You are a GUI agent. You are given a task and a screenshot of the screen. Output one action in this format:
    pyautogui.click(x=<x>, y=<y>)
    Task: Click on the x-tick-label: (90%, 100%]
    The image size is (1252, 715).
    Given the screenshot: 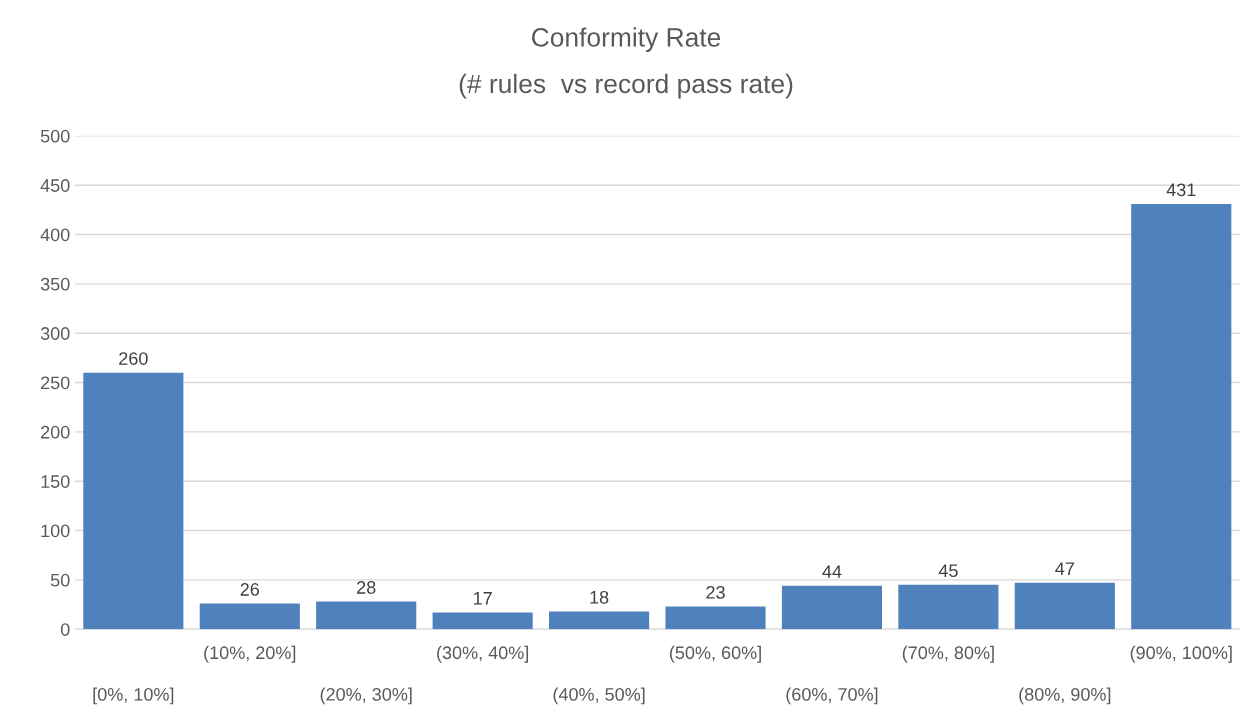 What is the action you would take?
    pyautogui.click(x=1181, y=654)
    